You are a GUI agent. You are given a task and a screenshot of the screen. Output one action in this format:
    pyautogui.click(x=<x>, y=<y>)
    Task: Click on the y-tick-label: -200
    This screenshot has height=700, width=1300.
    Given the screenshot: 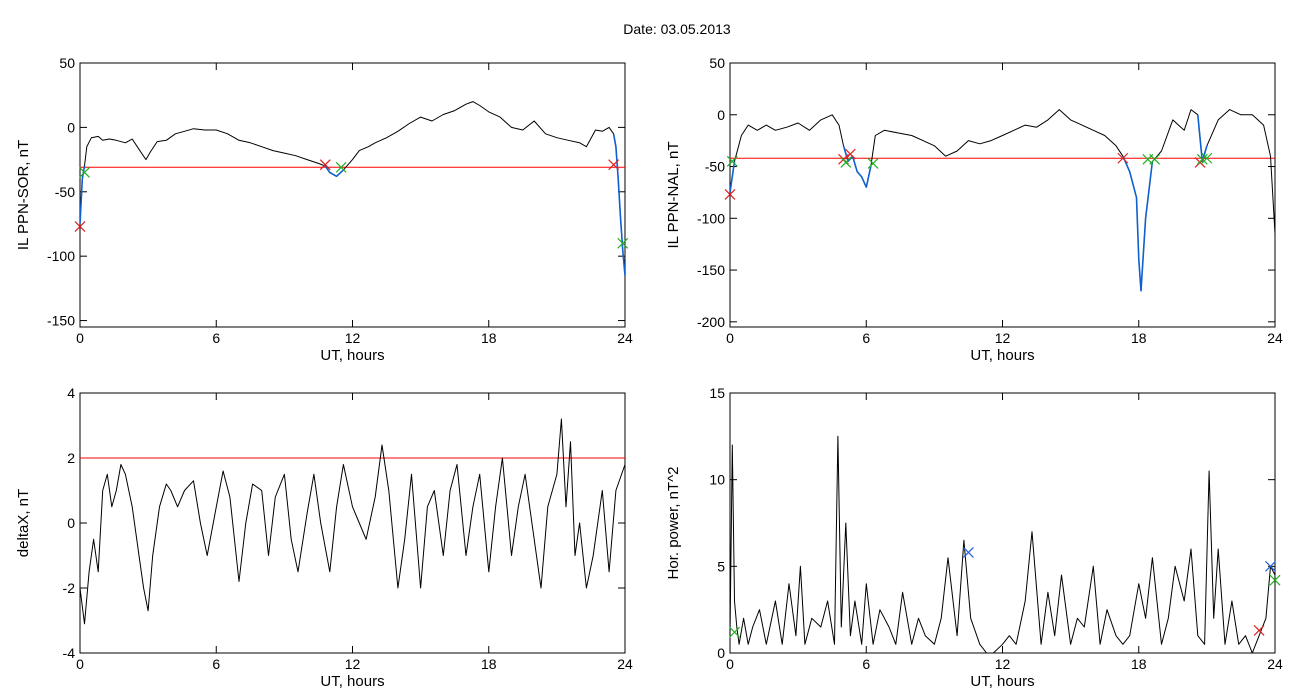 What is the action you would take?
    pyautogui.click(x=711, y=322)
    